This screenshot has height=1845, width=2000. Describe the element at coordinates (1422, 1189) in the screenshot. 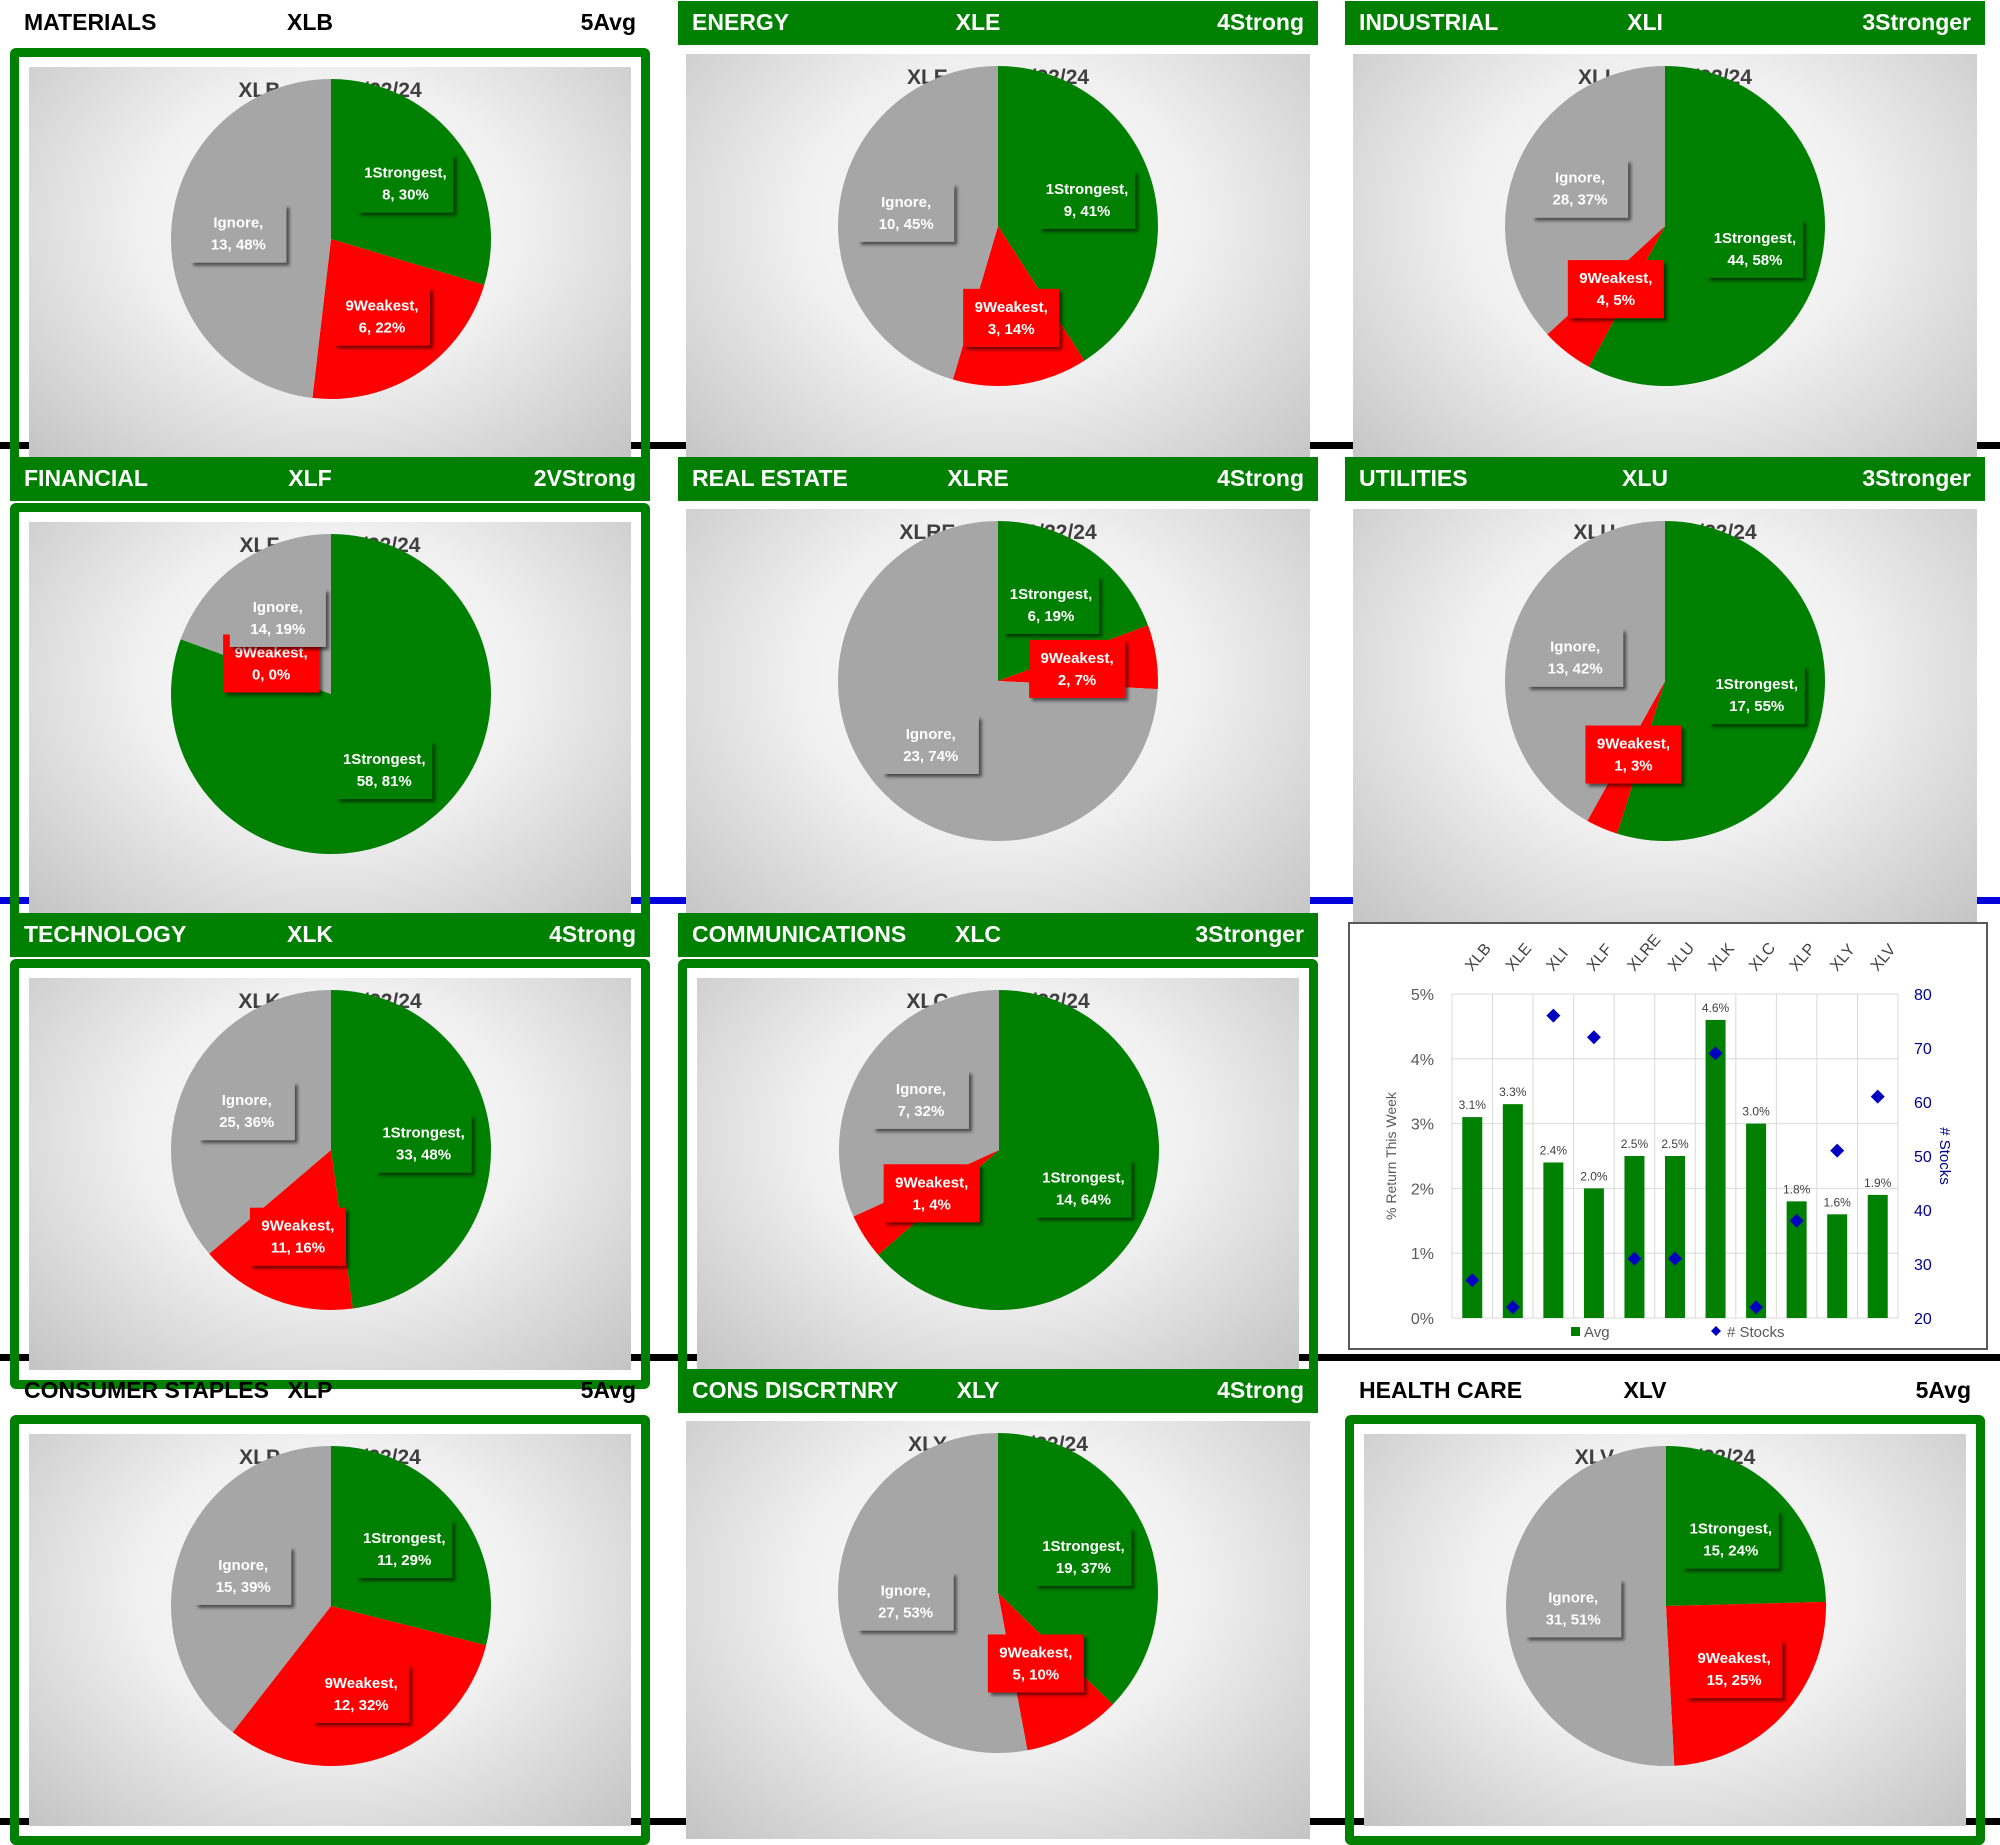

I see `y-tick-label: 2%` at that location.